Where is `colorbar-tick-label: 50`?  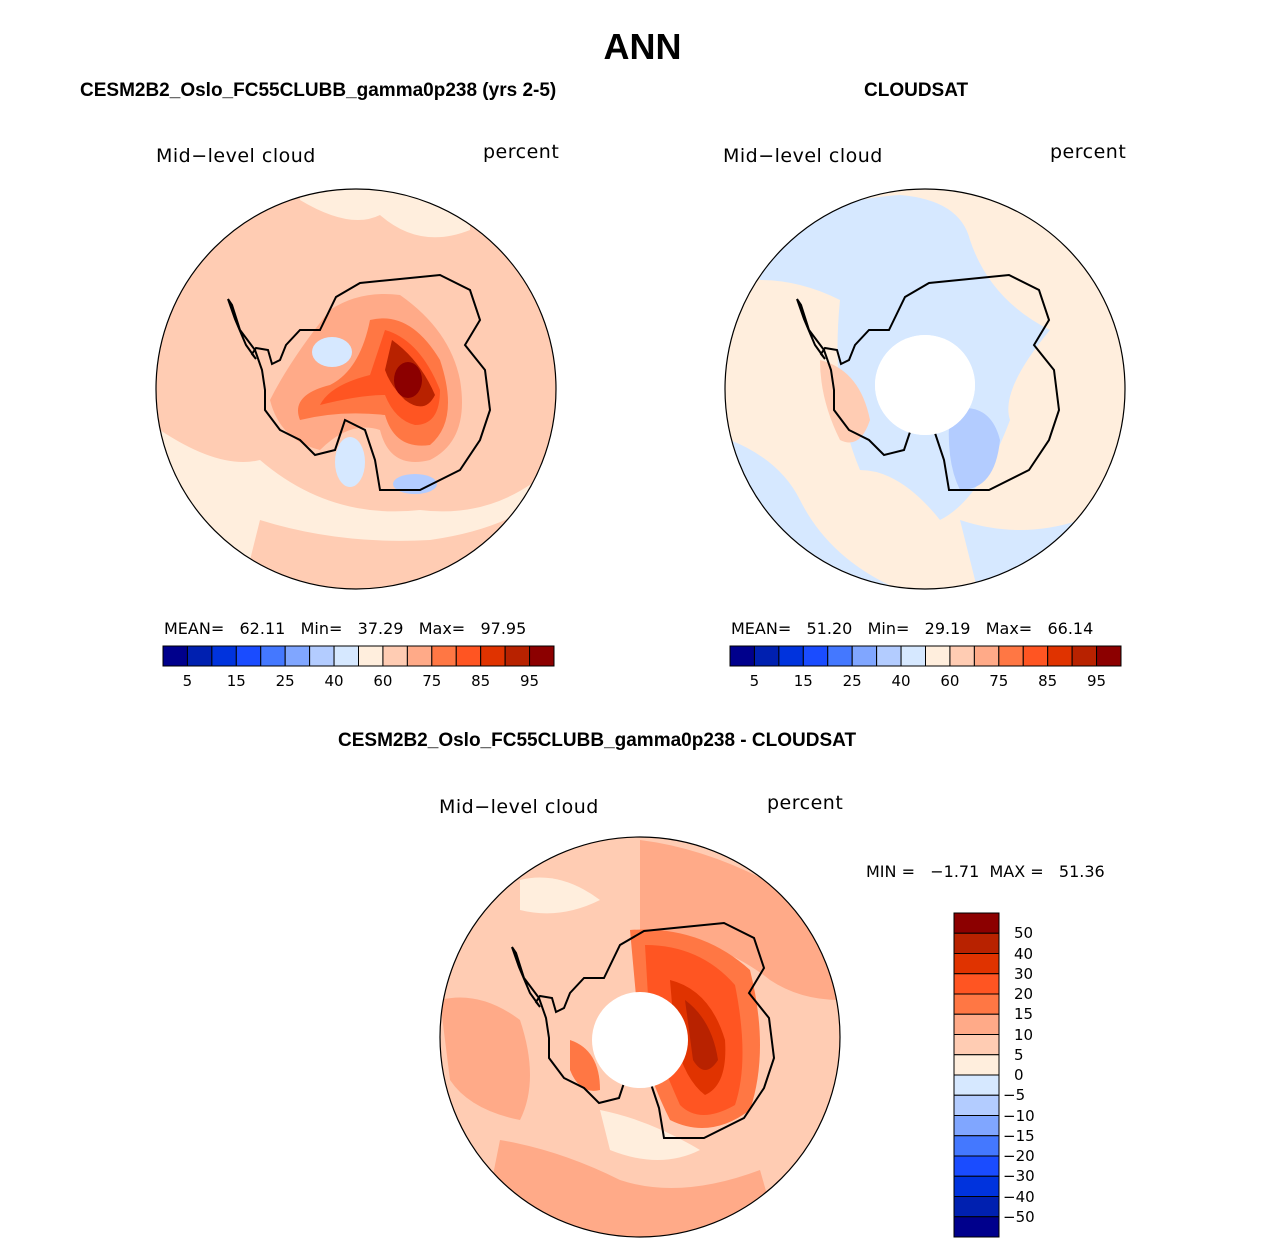 colorbar-tick-label: 50 is located at coordinates (1024, 933).